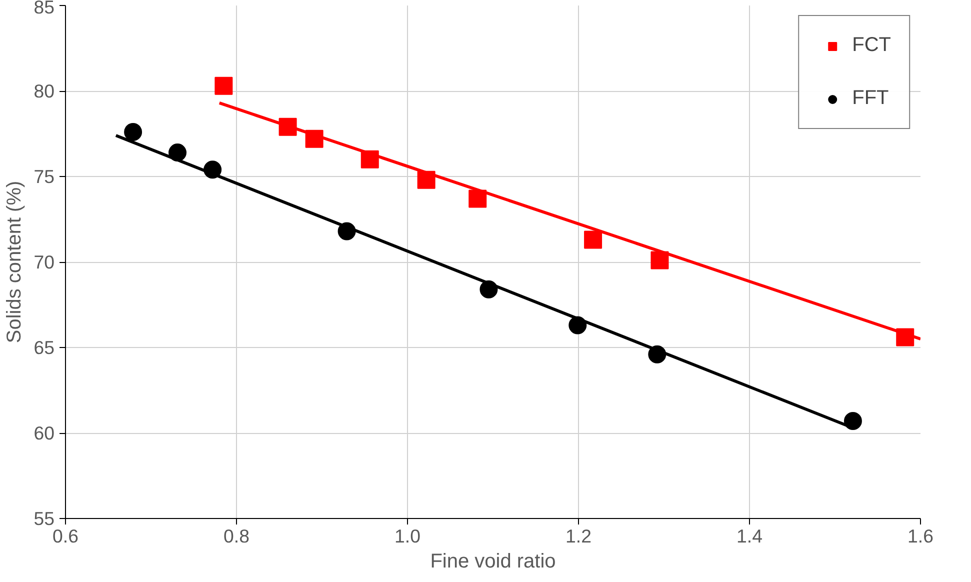  Describe the element at coordinates (44, 176) in the screenshot. I see `y-tick-label: 75` at that location.